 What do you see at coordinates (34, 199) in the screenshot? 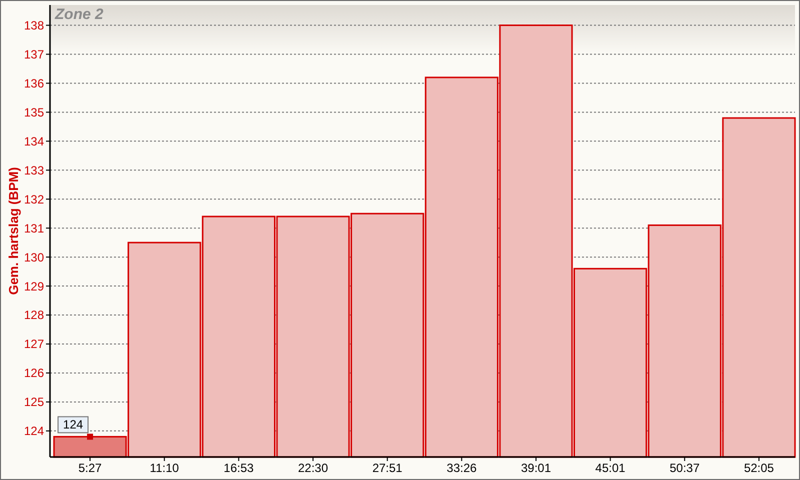
I see `y-tick-label: 132` at bounding box center [34, 199].